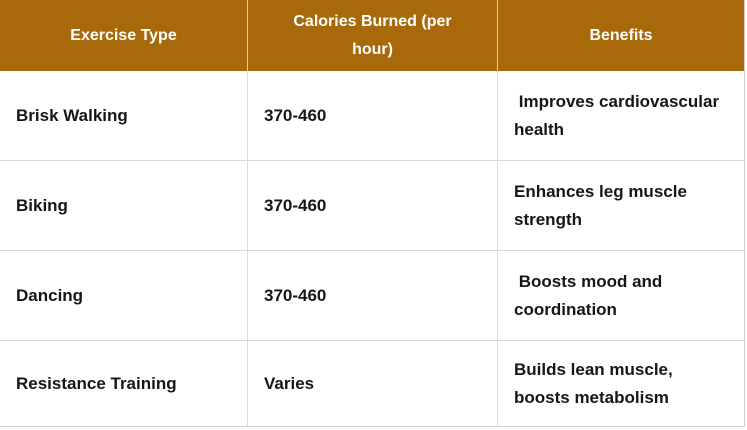  I want to click on cell-exercise-type: Dancing, so click(124, 296).